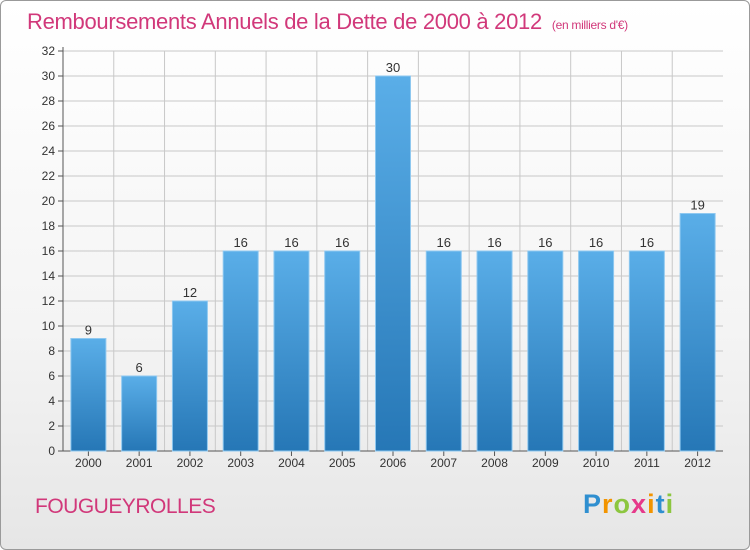 The height and width of the screenshot is (550, 750). I want to click on x-tick-label: 2003, so click(240, 463).